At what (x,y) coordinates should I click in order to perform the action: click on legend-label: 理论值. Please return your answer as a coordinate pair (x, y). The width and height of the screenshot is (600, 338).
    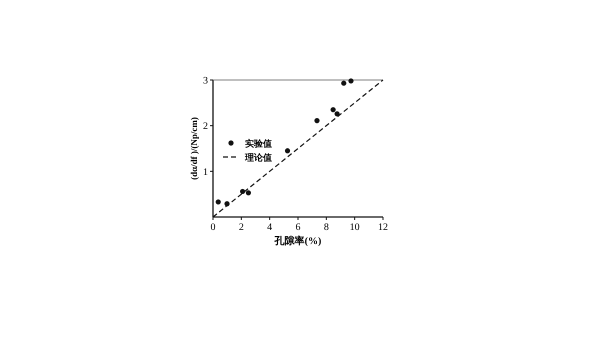
    Looking at the image, I should click on (258, 157).